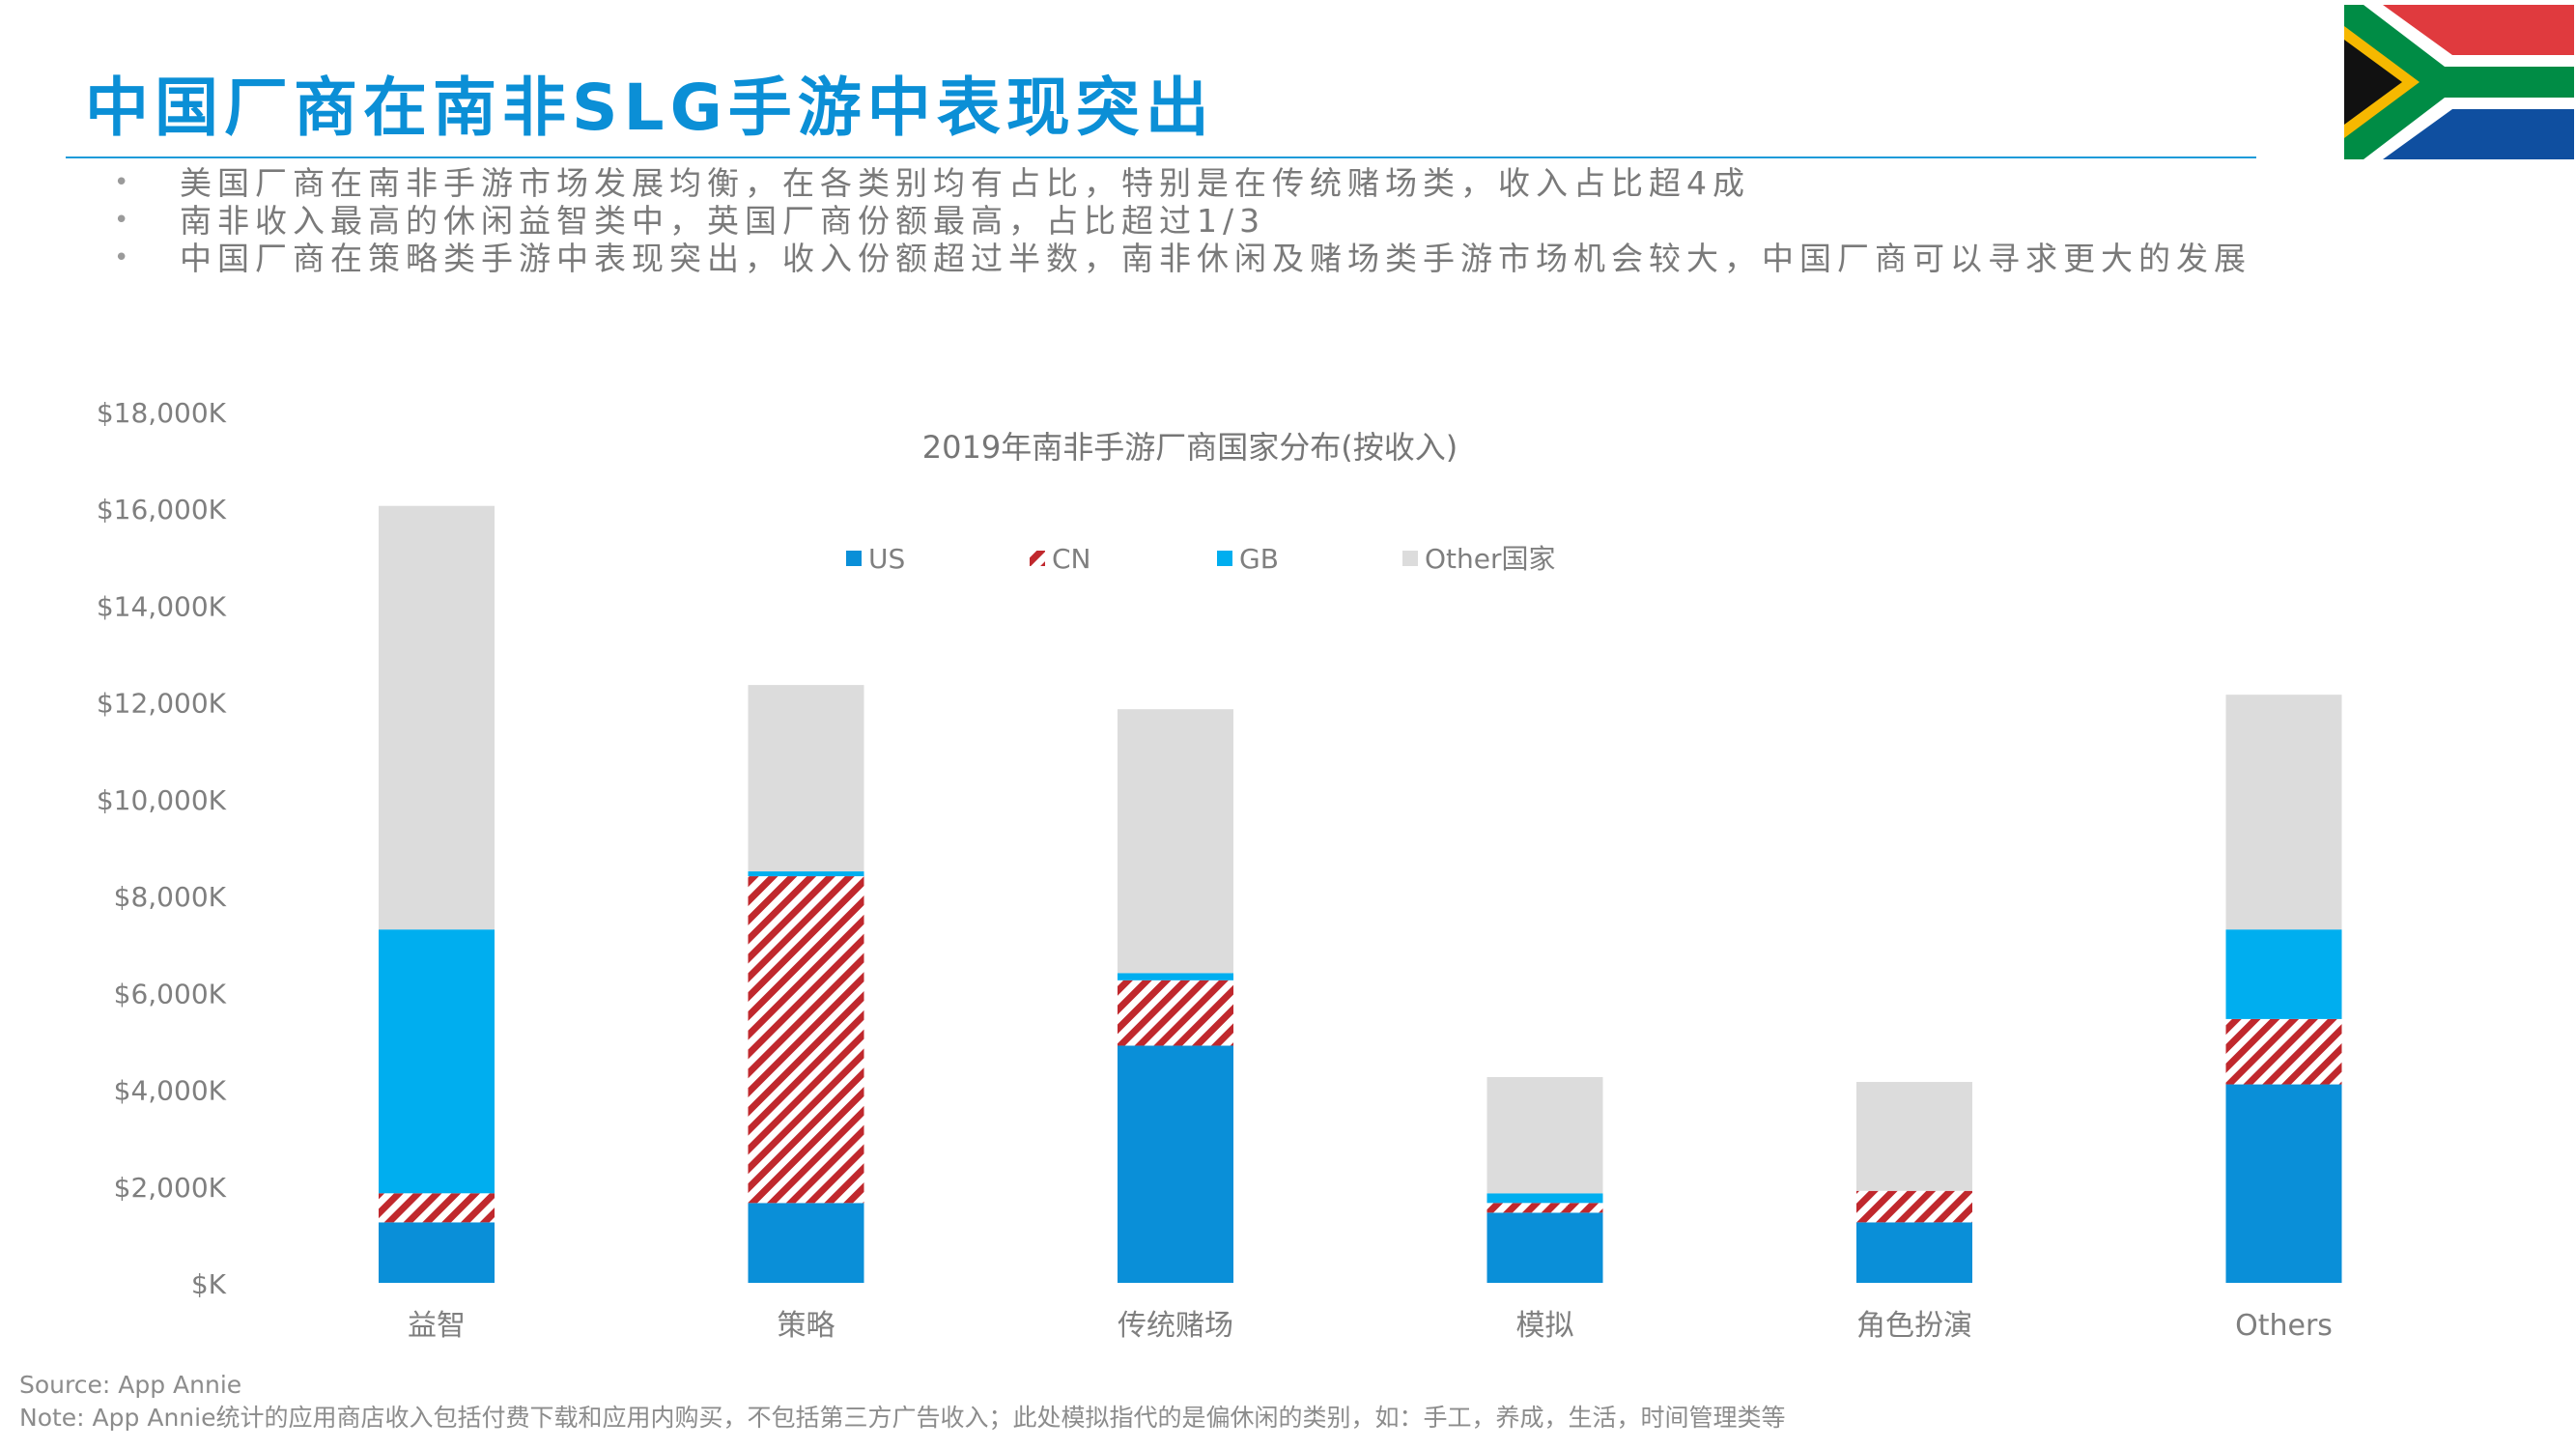 The width and height of the screenshot is (2576, 1449). What do you see at coordinates (437, 1326) in the screenshot?
I see `x-tick-label: 益智` at bounding box center [437, 1326].